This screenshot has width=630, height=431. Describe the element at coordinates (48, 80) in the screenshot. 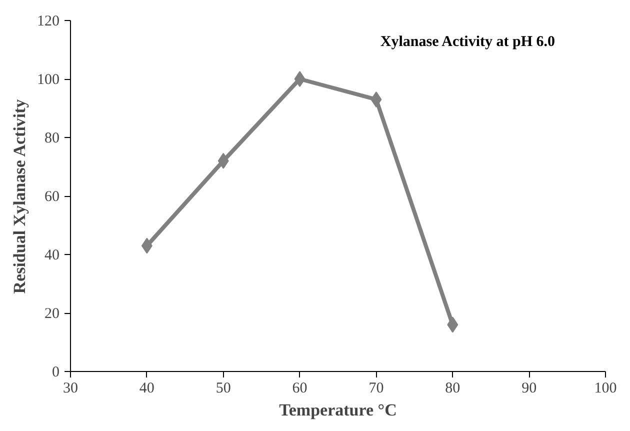

I see `y-tick-label: 100` at that location.